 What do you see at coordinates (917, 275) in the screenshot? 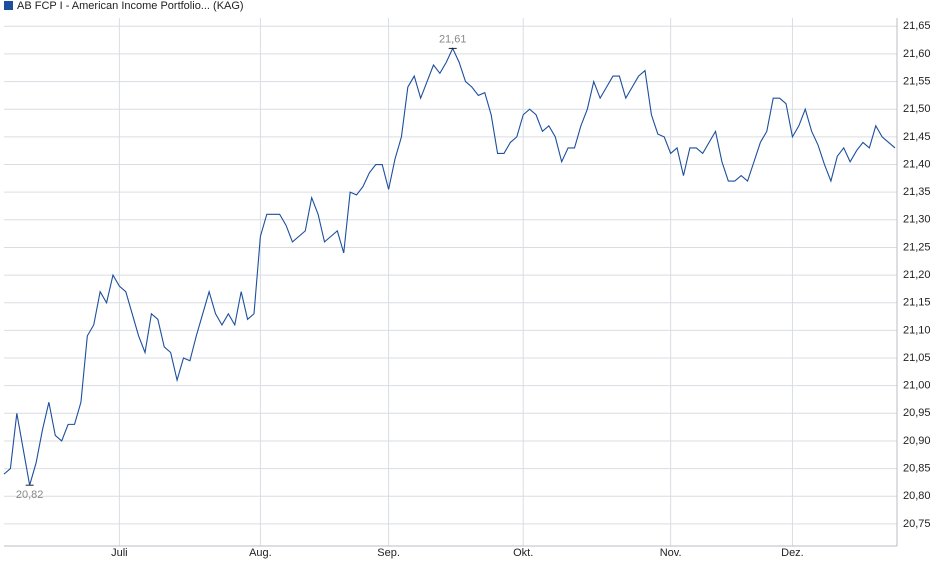
I see `y-tick-label: 21,20` at bounding box center [917, 275].